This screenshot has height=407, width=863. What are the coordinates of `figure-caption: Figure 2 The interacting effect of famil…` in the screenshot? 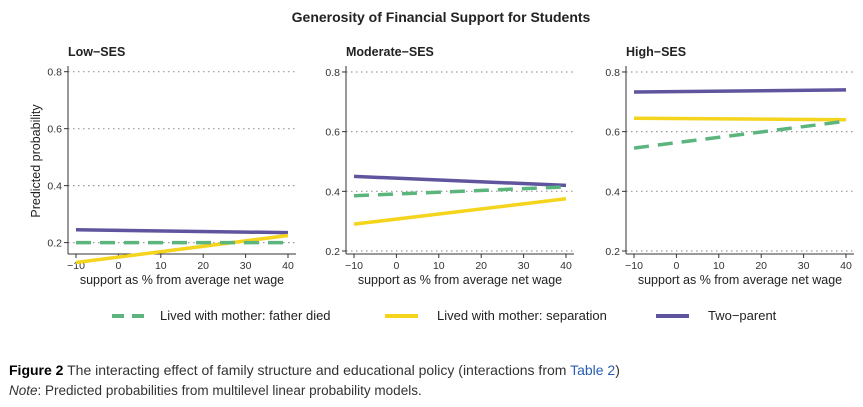 It's located at (314, 370).